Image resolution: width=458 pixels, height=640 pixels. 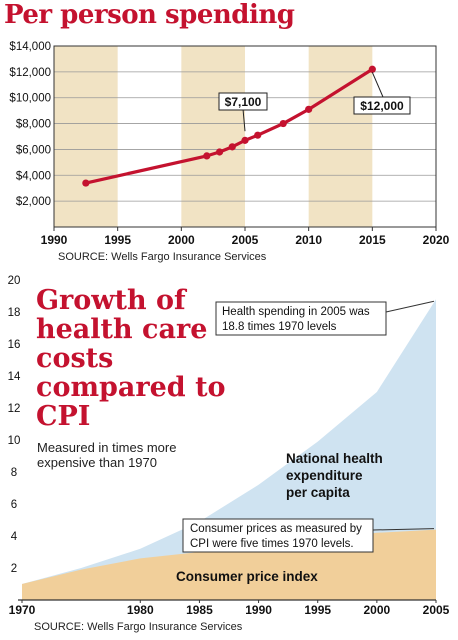 I want to click on y-tick-label: 14, so click(x=14, y=377).